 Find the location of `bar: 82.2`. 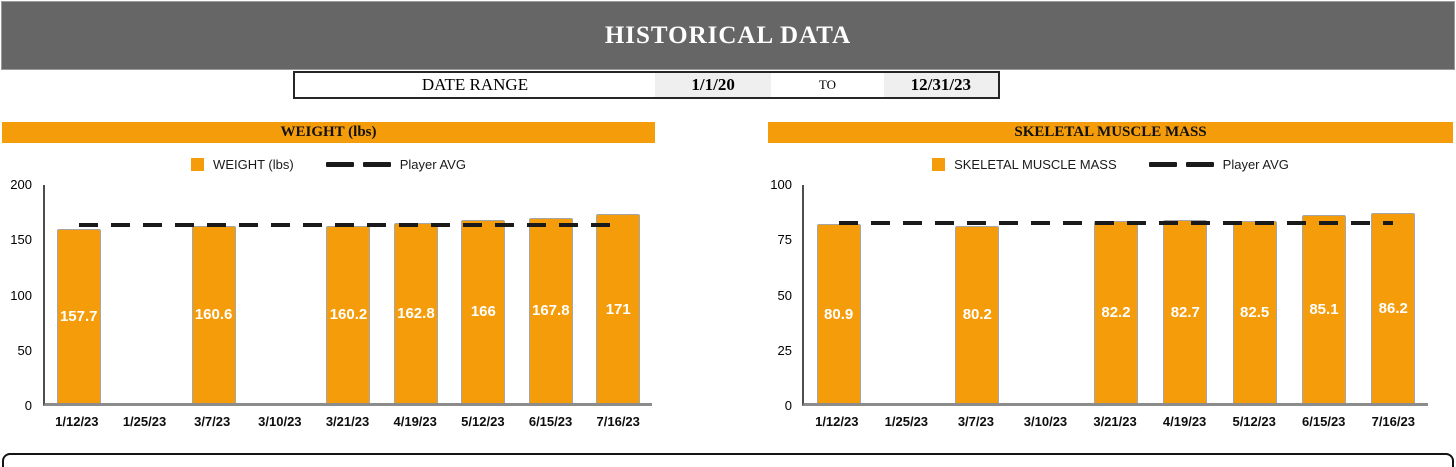

bar: 82.2 is located at coordinates (1115, 312).